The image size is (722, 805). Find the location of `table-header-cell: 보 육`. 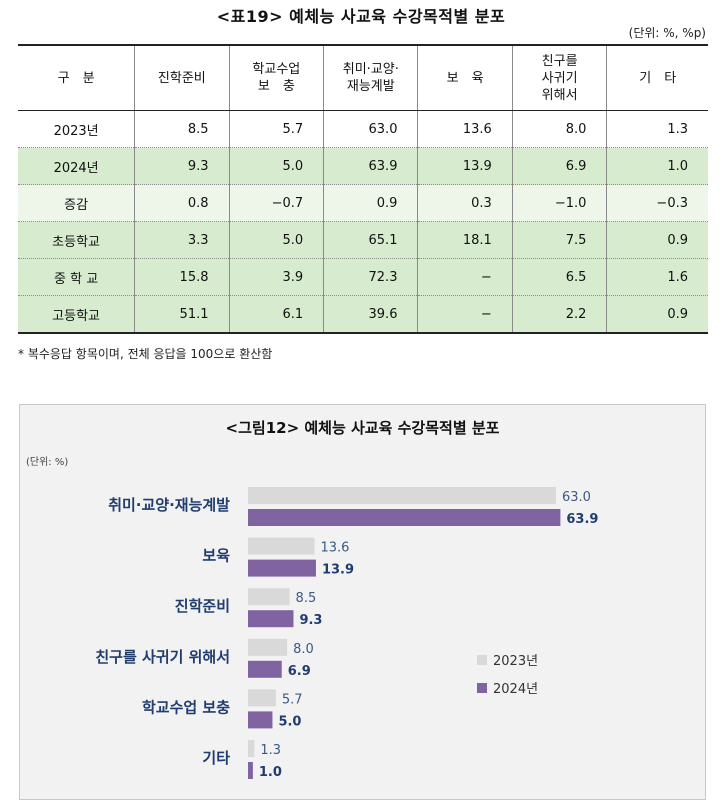

table-header-cell: 보 육 is located at coordinates (465, 77).